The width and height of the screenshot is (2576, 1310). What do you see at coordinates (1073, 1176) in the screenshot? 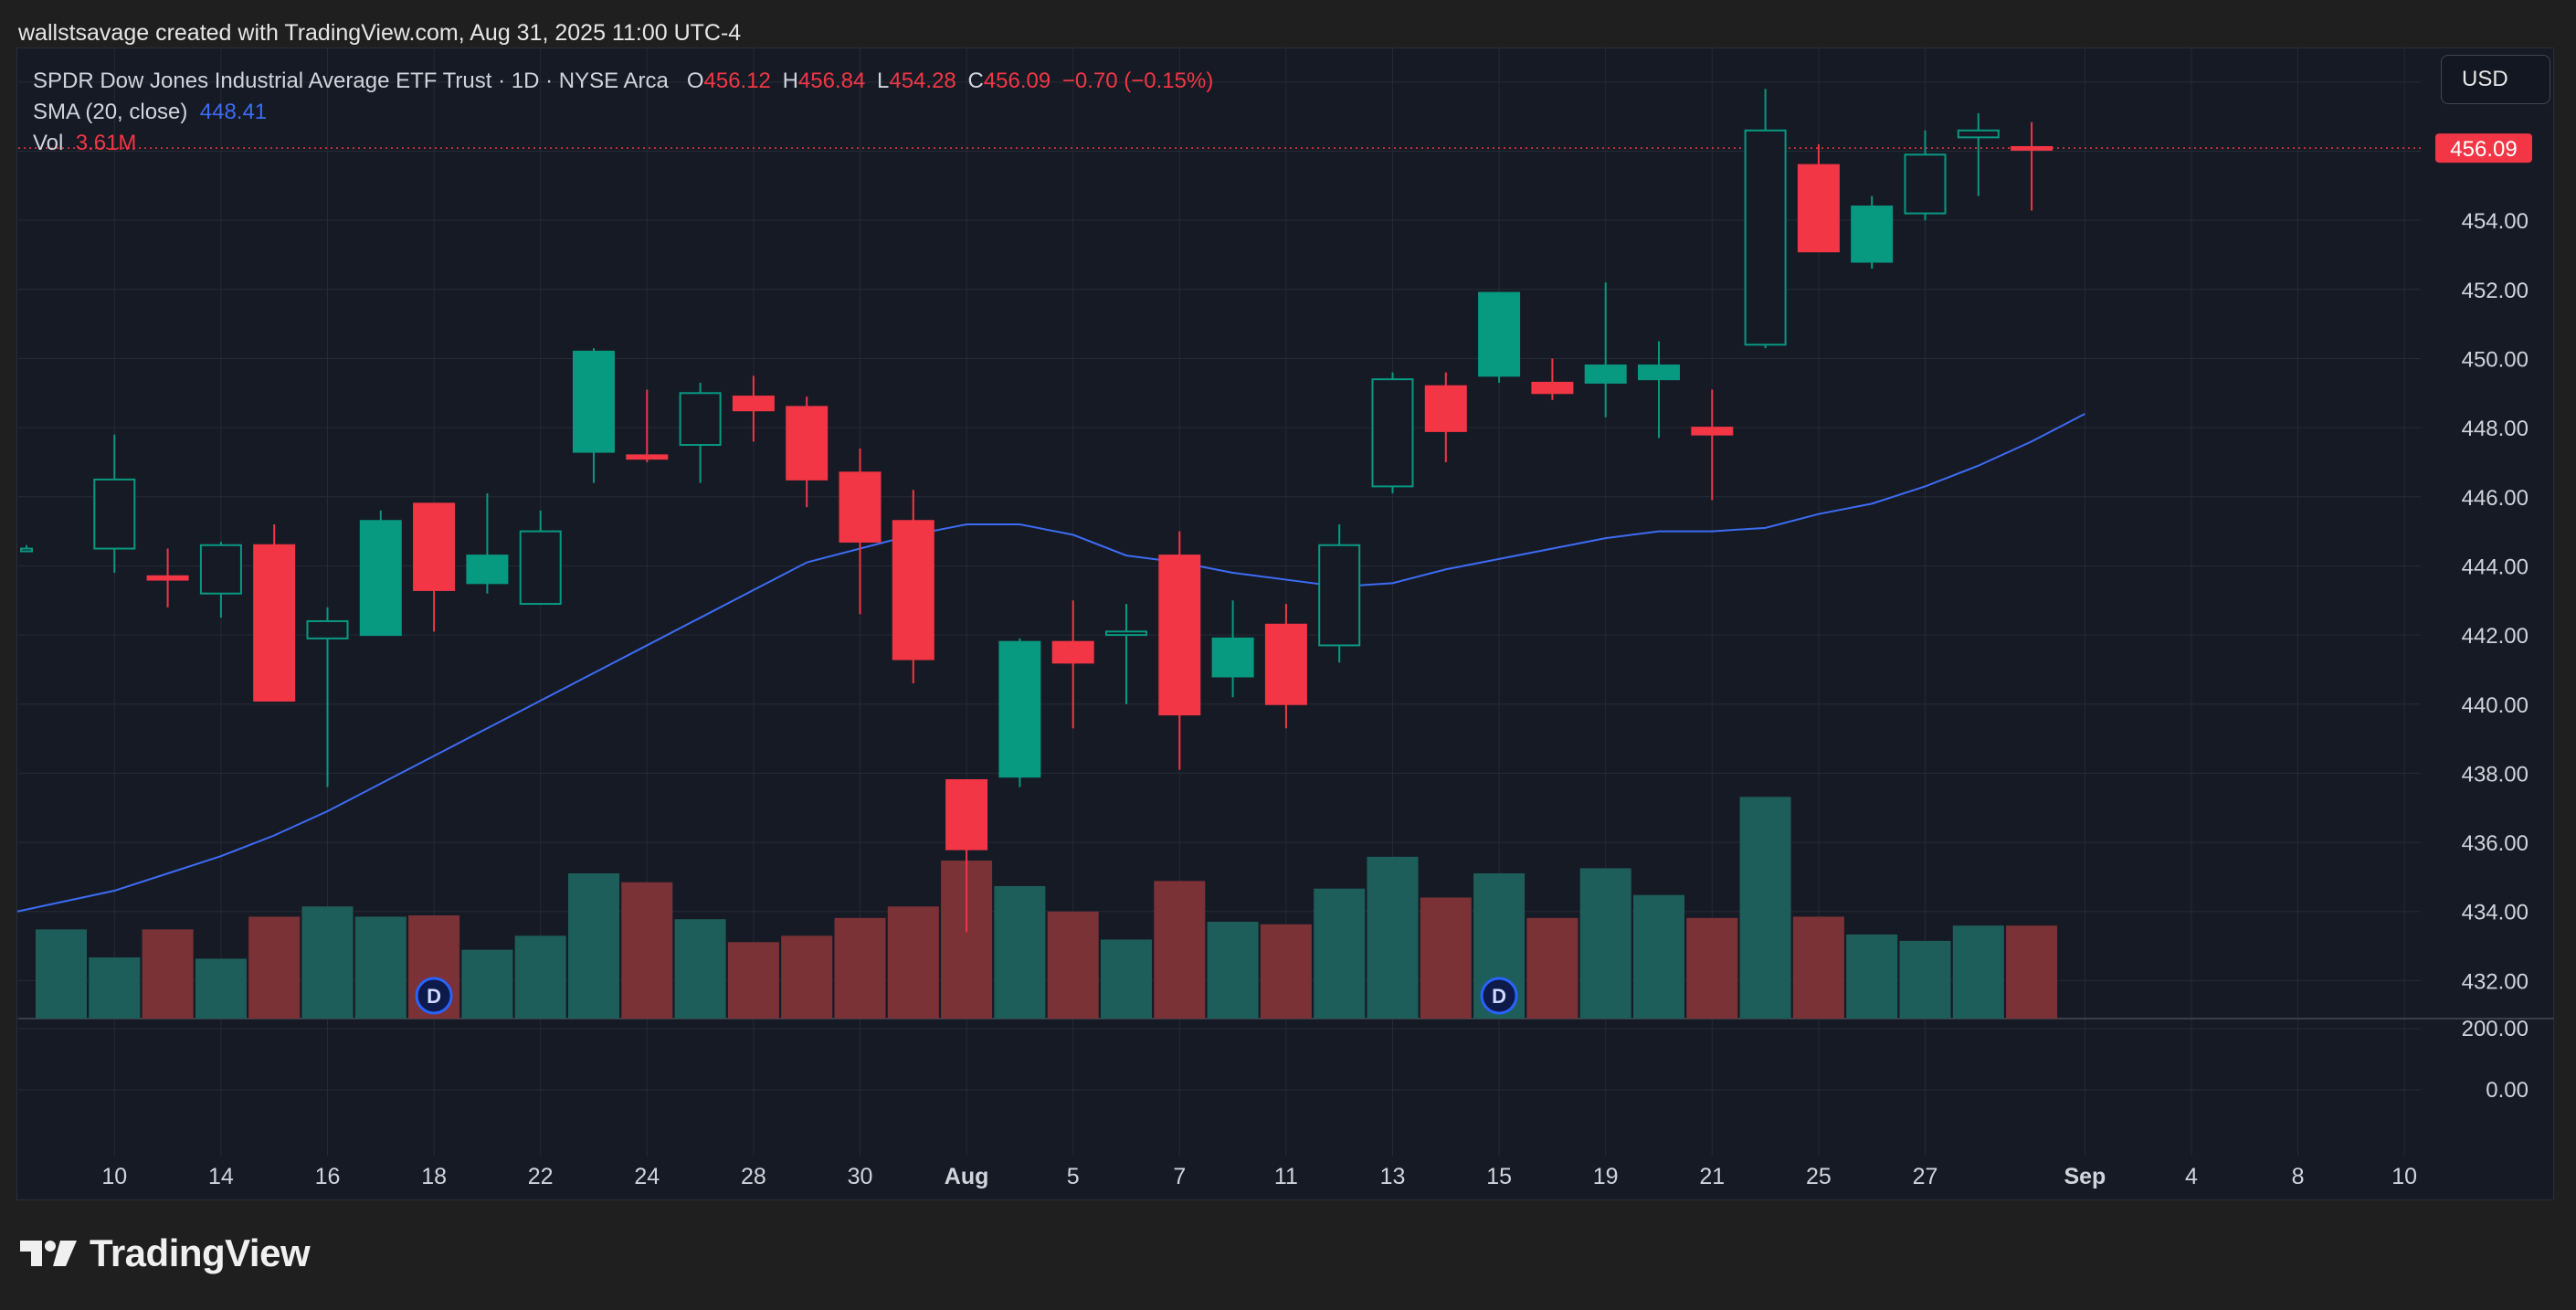
I see `time-tick-label: 5` at bounding box center [1073, 1176].